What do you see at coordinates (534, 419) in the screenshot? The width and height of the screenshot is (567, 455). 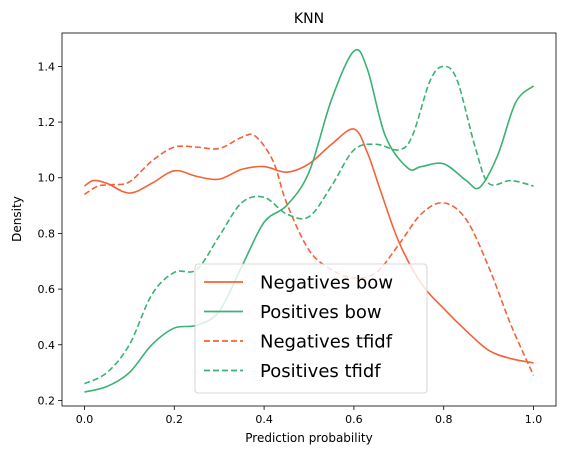 I see `x-tick-label: 1.0` at bounding box center [534, 419].